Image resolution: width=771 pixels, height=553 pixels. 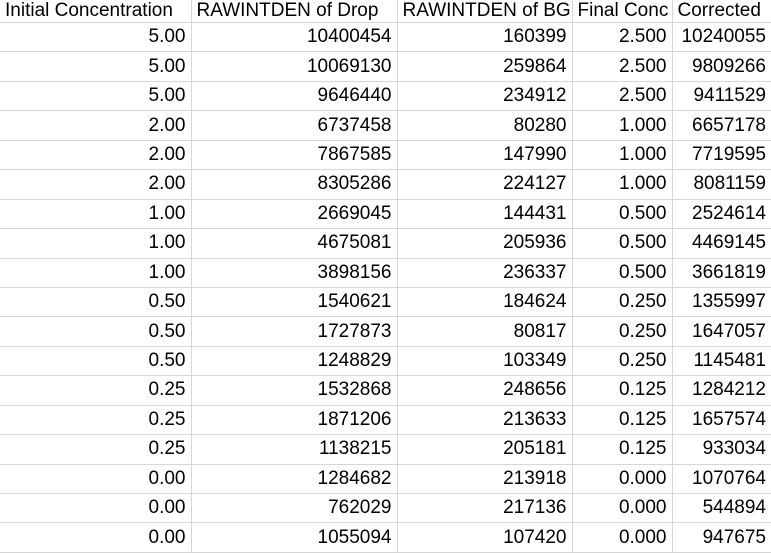 I want to click on cell-corrected: 1145481, so click(x=721, y=361).